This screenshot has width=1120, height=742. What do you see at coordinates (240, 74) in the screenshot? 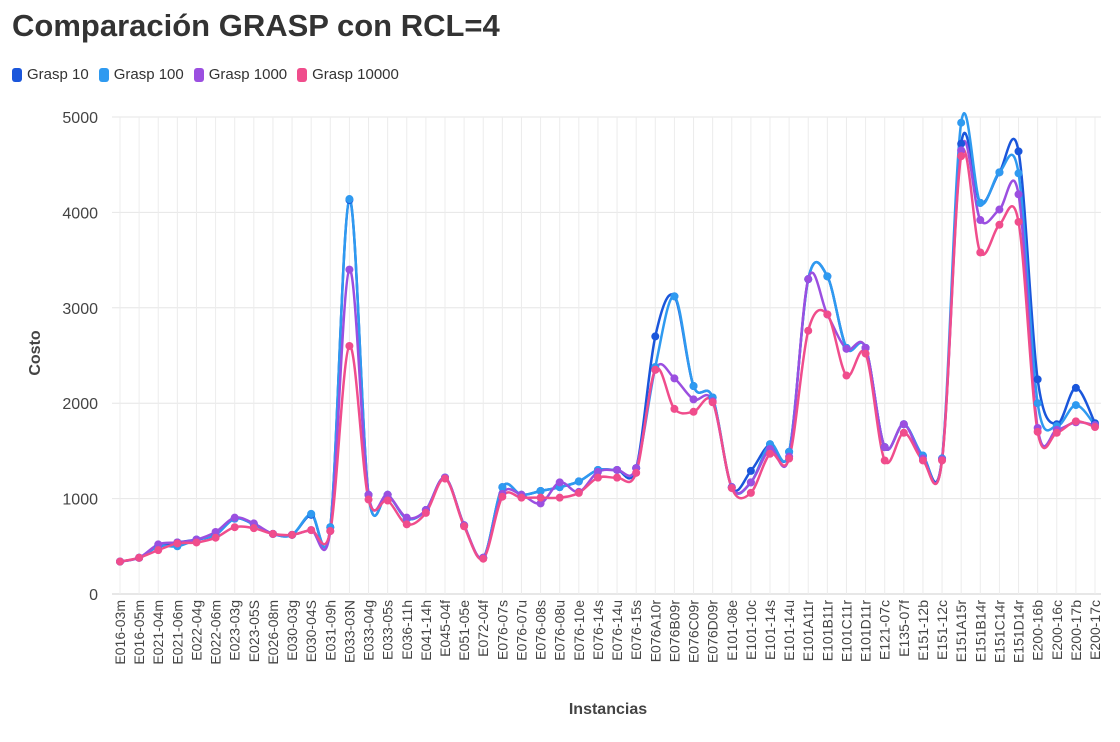
I see `legend-item-grasp-1000: Grasp 1000` at bounding box center [240, 74].